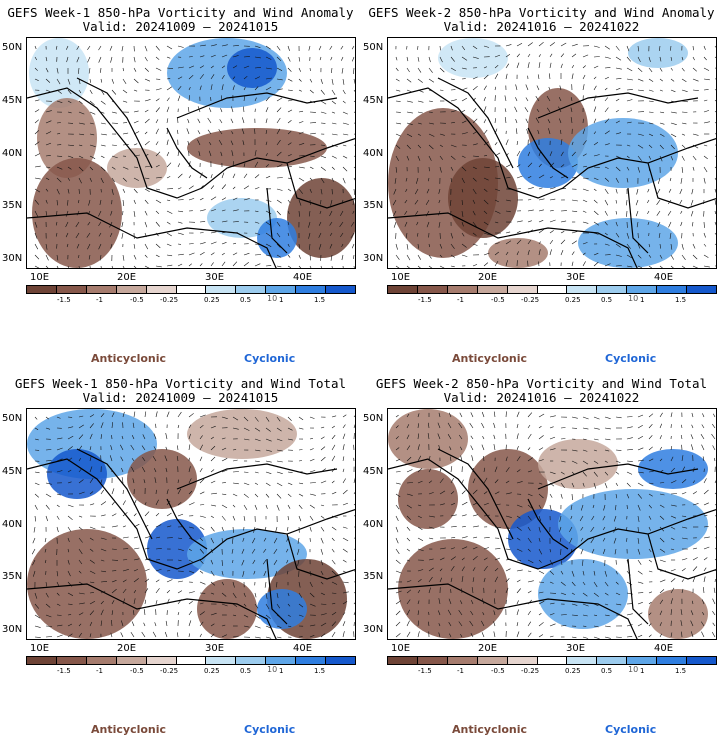 Image resolution: width=722 pixels, height=742 pixels. Describe the element at coordinates (191, 289) in the screenshot. I see `colorbar` at that location.